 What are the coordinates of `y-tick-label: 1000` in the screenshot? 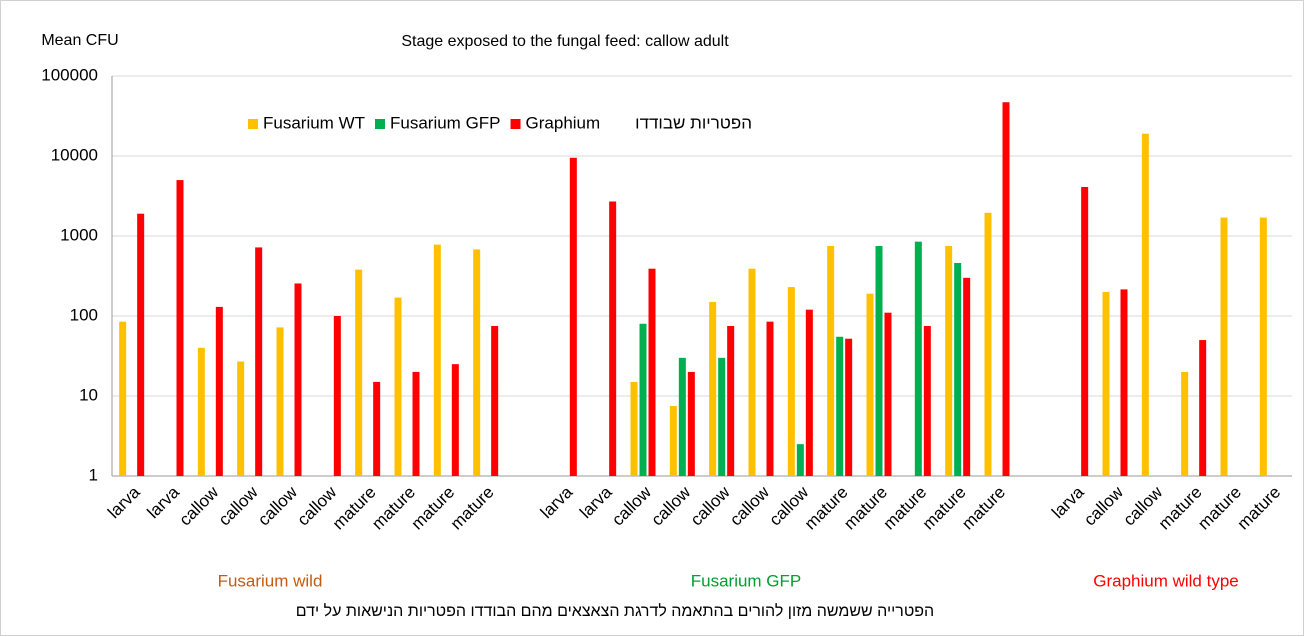 It's located at (79, 234).